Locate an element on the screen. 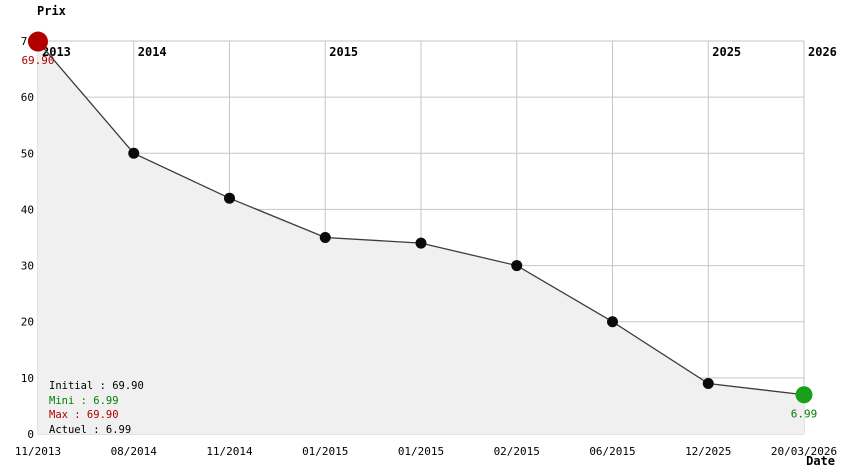 The image size is (844, 474). x-tick-label: 06/2015 is located at coordinates (612, 451).